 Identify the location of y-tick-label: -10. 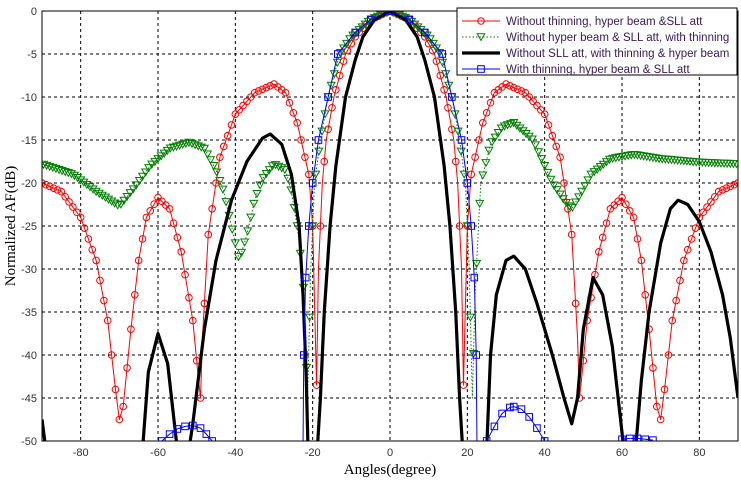
(29, 98).